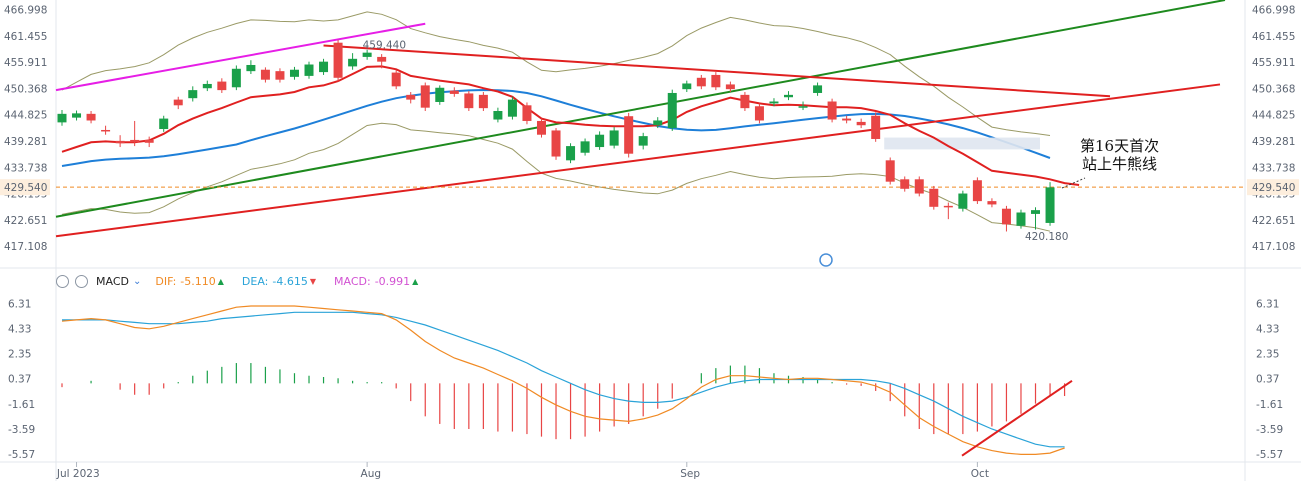 The image size is (1301, 481). I want to click on close-icon, so click(81, 281).